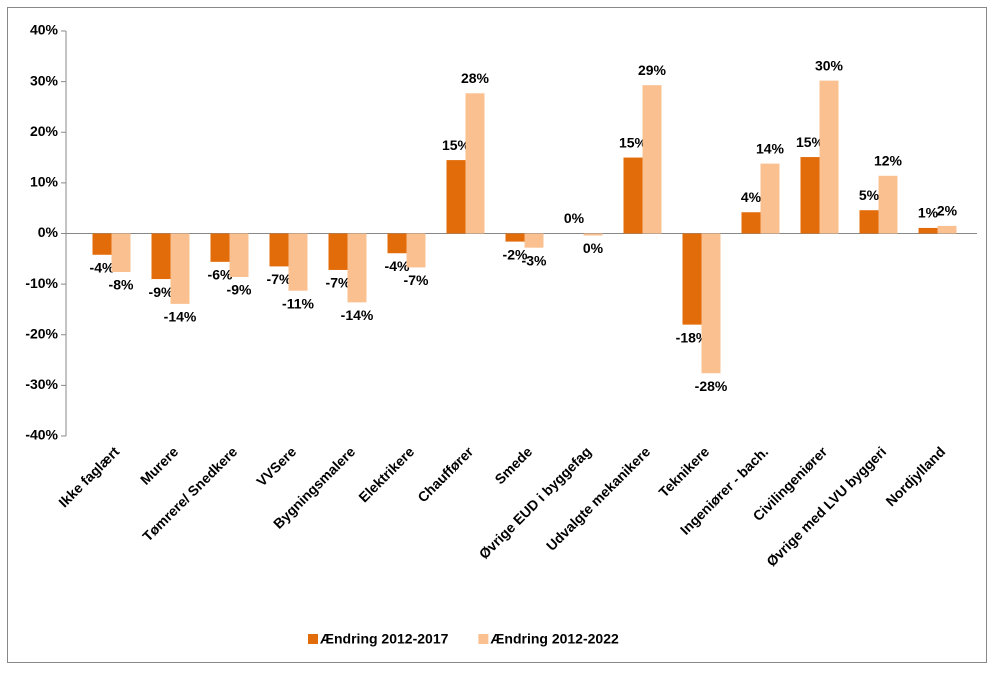 This screenshot has width=994, height=676. What do you see at coordinates (44, 182) in the screenshot?
I see `y-tick-label: 10%` at bounding box center [44, 182].